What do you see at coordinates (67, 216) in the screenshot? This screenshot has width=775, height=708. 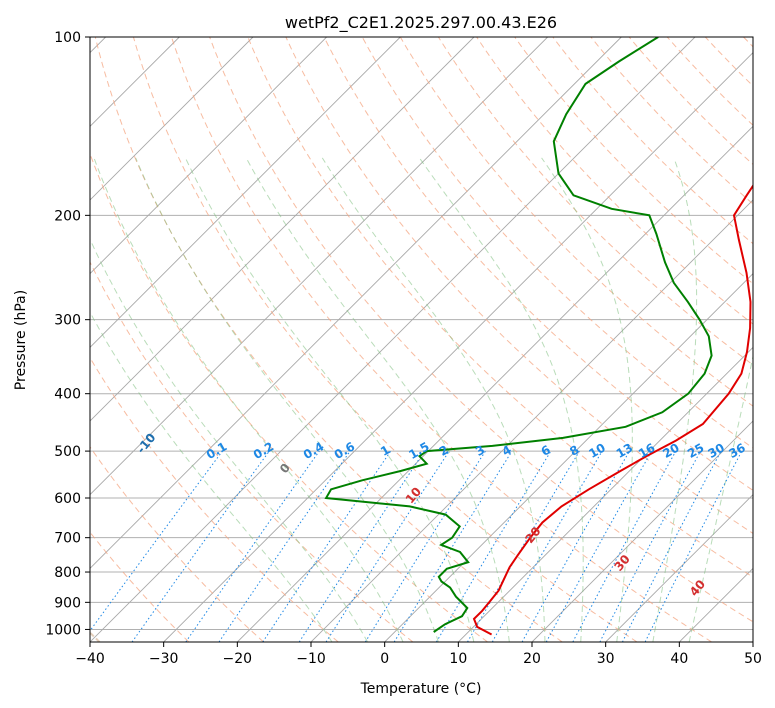 I see `y-tick-label: 200` at bounding box center [67, 216].